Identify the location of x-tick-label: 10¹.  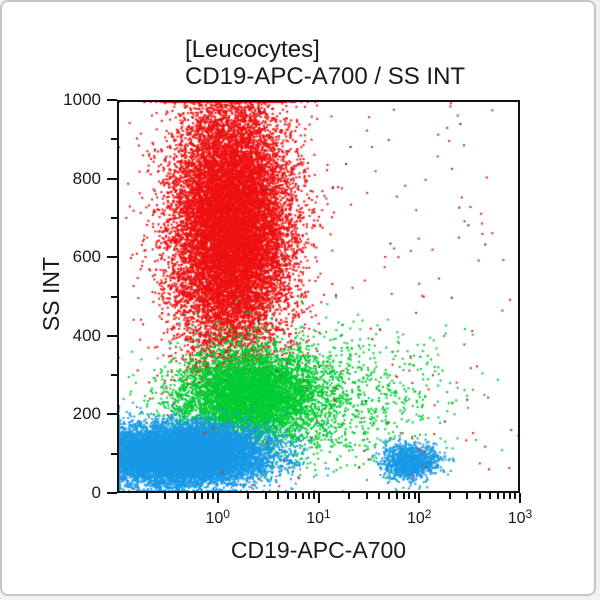
(318, 517).